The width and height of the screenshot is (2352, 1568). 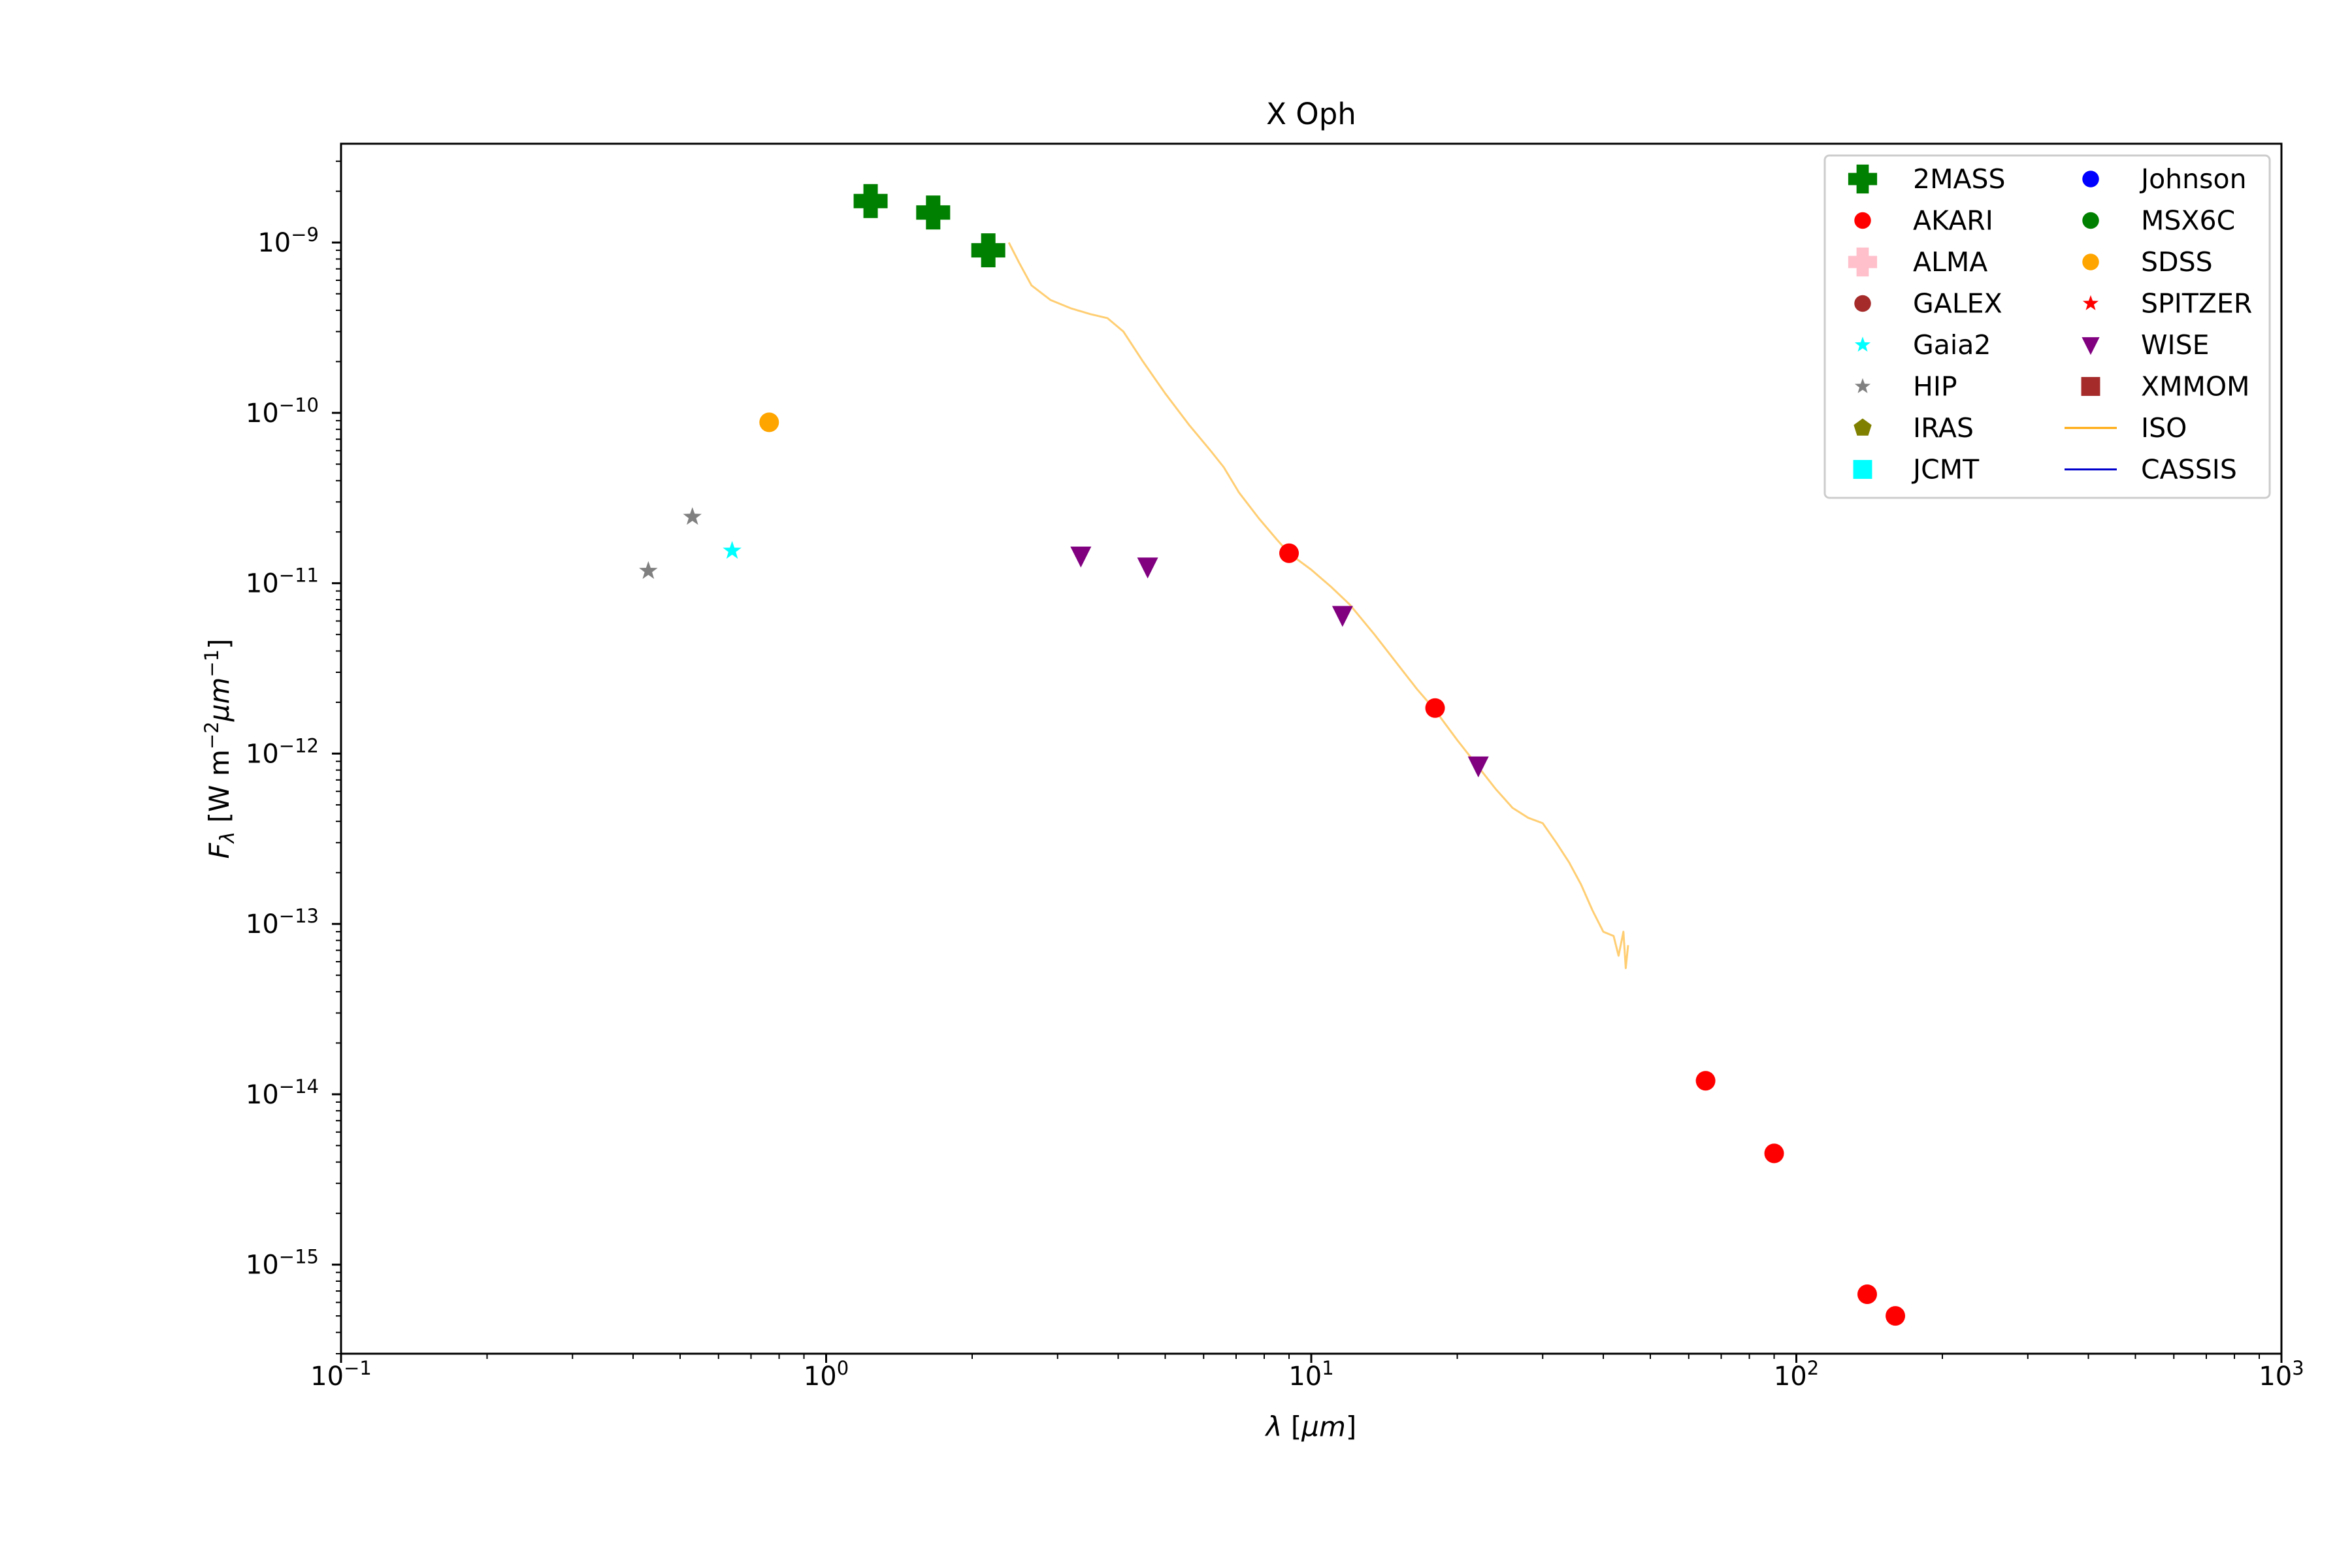 What do you see at coordinates (2175, 345) in the screenshot?
I see `legend-label-wise: WISE` at bounding box center [2175, 345].